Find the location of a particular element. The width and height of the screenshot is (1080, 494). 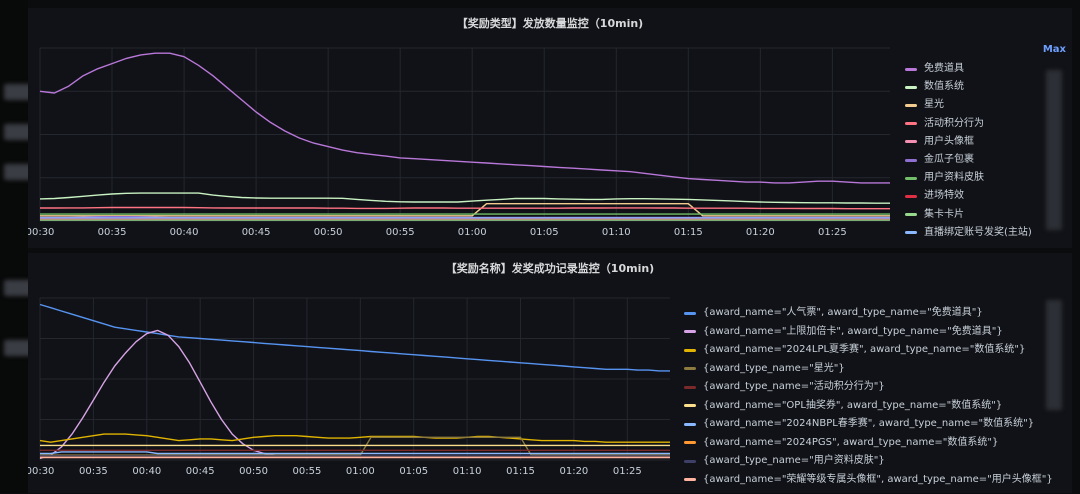

legend-label: {award_type_name="用户资料皮肤"} is located at coordinates (794, 460).